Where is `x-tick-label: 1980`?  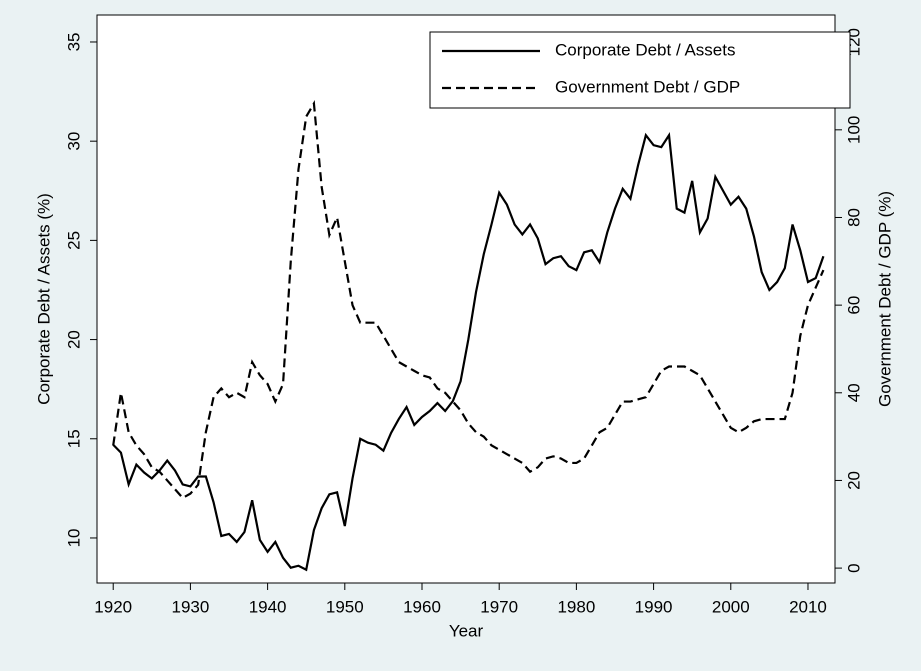
x-tick-label: 1980 is located at coordinates (576, 606).